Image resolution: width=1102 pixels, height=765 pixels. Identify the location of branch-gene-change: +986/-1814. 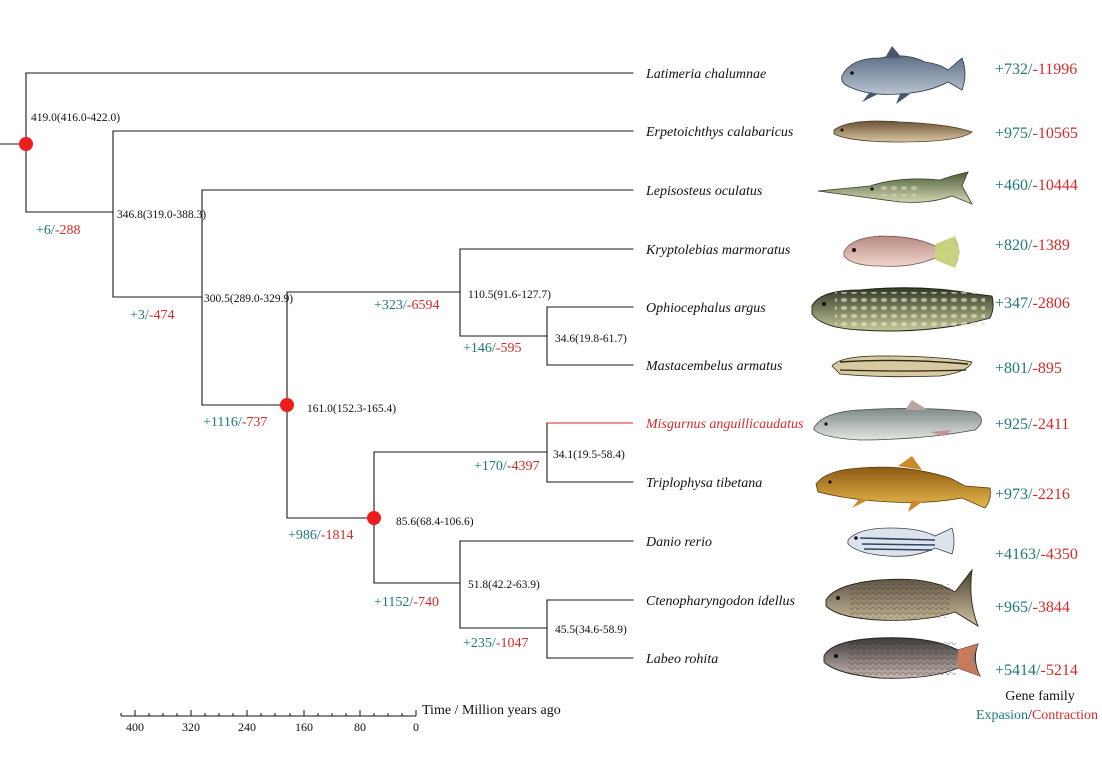
(320, 535).